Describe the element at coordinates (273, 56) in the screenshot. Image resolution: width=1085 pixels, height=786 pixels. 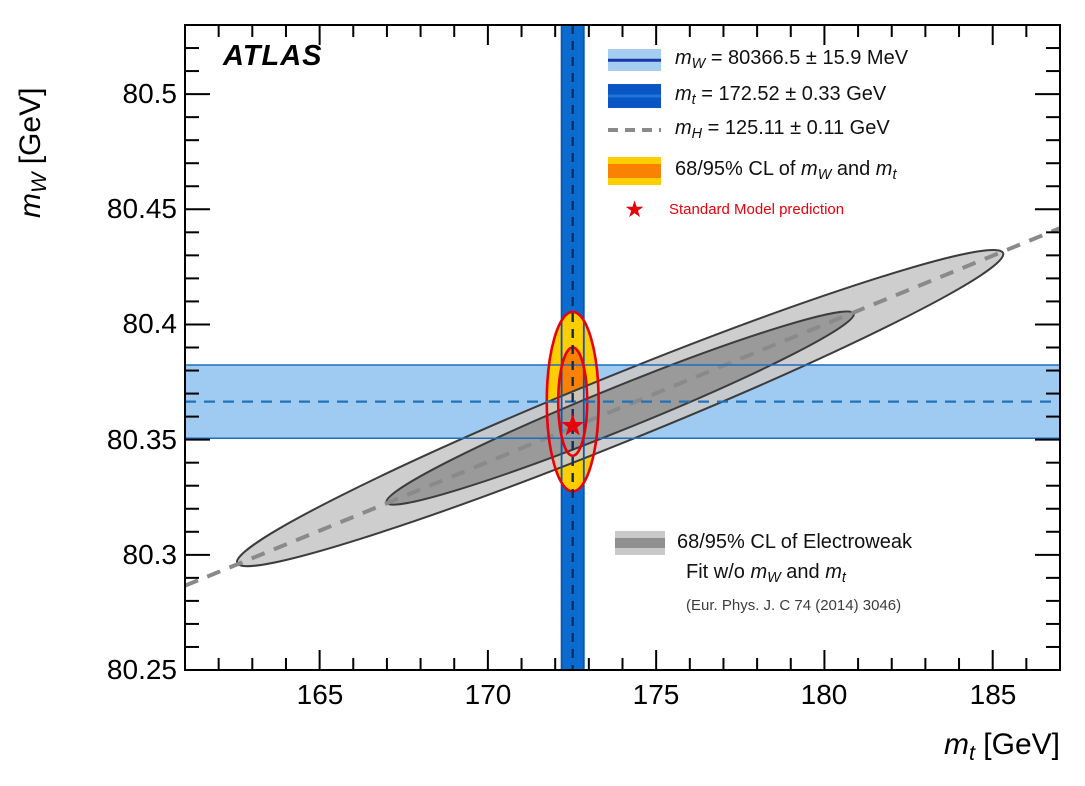
I see `atlas-label: ATLAS` at that location.